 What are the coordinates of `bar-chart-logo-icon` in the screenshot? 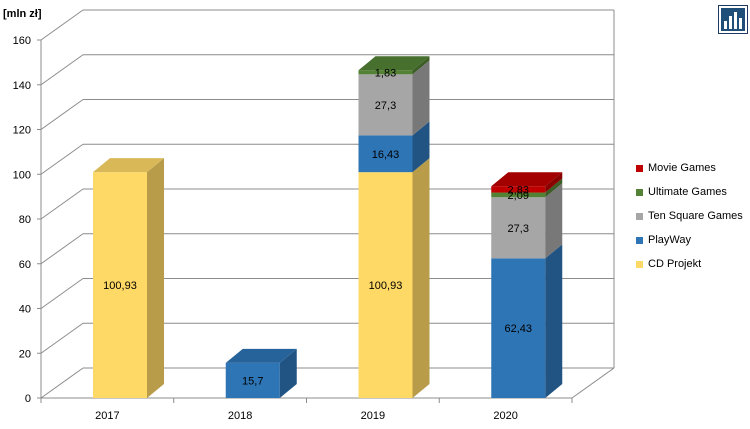 It's located at (733, 19).